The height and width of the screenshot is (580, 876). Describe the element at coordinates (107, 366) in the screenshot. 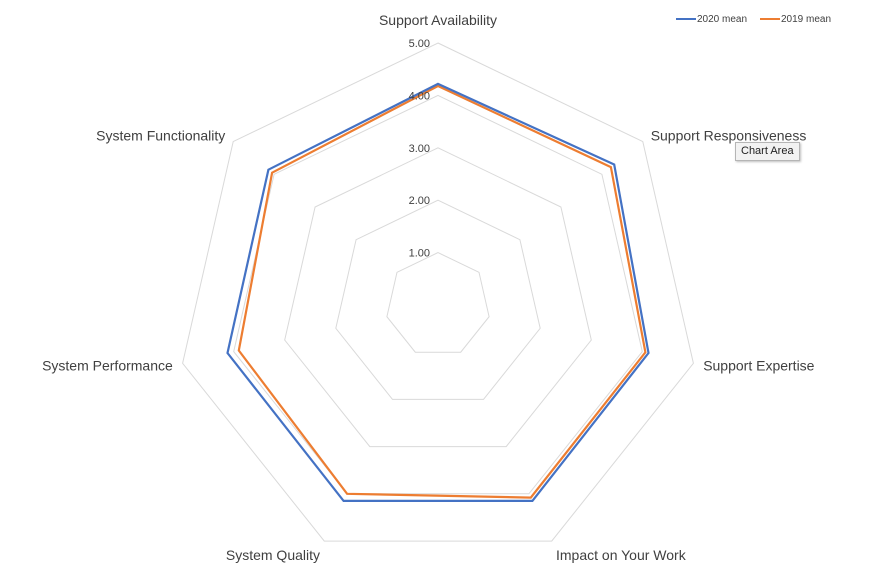

I see `axis-label-6: System Performance` at that location.